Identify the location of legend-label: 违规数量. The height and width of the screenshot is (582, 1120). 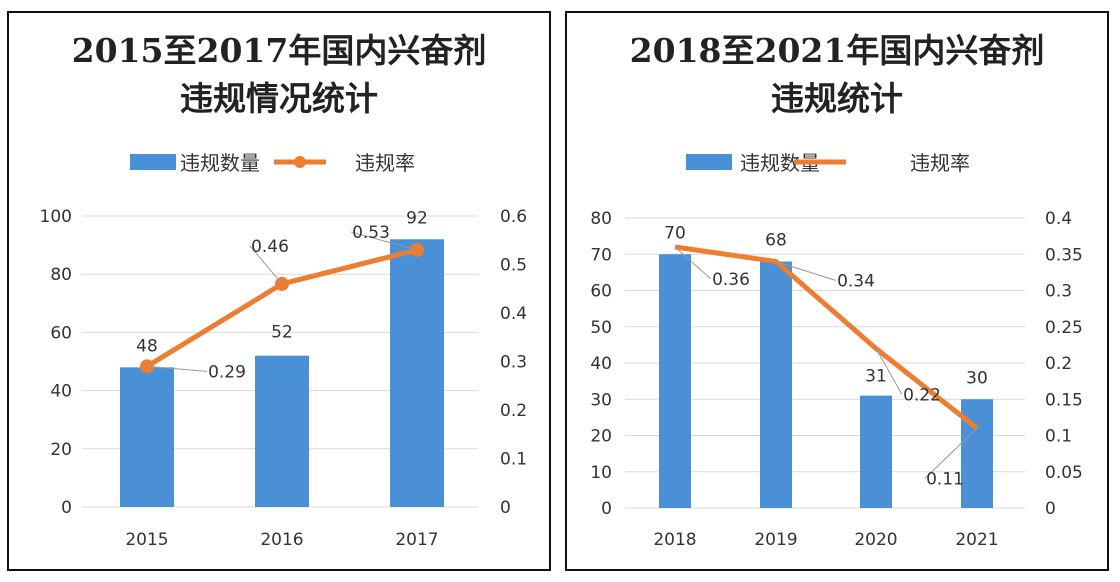
(220, 163).